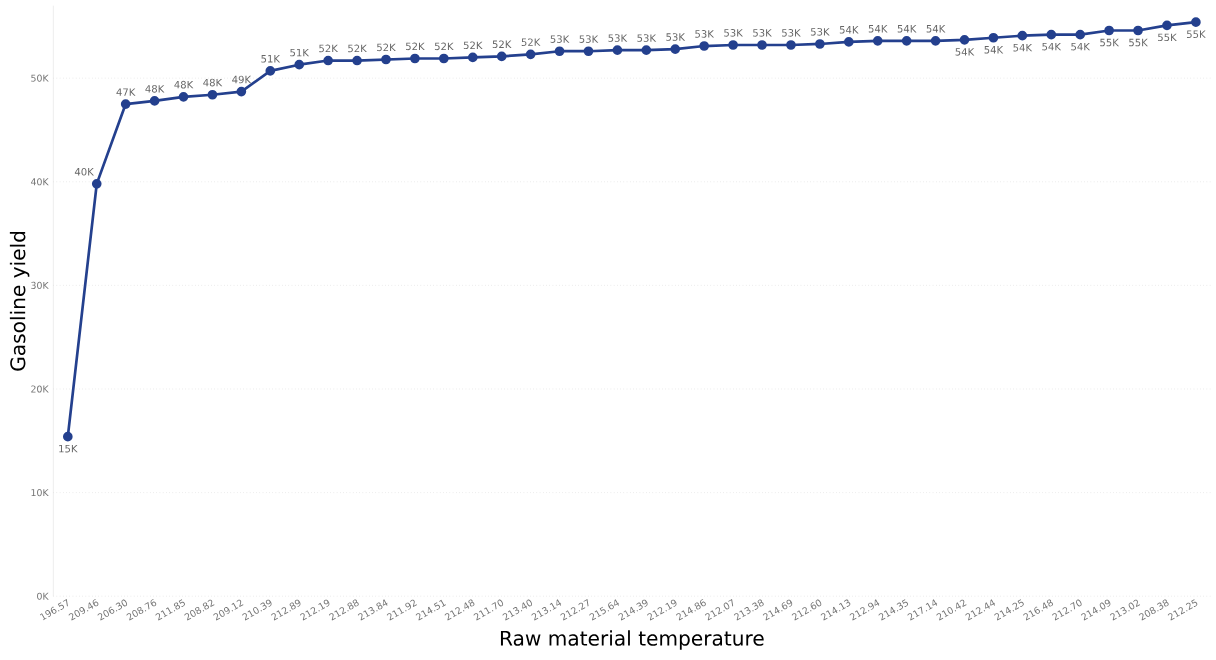  I want to click on data-label: 47K, so click(126, 92).